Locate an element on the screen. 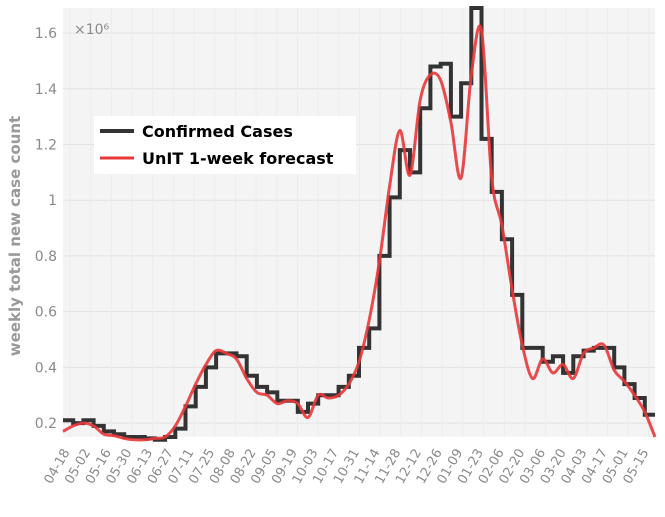 The image size is (665, 517). legend: Confirmed Cases UnIT 1-week forecast is located at coordinates (225, 145).